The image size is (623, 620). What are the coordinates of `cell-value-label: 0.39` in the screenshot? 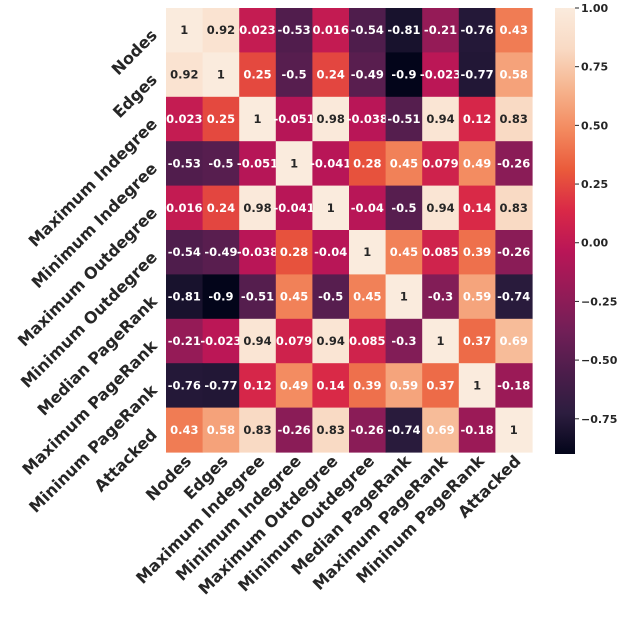 It's located at (477, 252).